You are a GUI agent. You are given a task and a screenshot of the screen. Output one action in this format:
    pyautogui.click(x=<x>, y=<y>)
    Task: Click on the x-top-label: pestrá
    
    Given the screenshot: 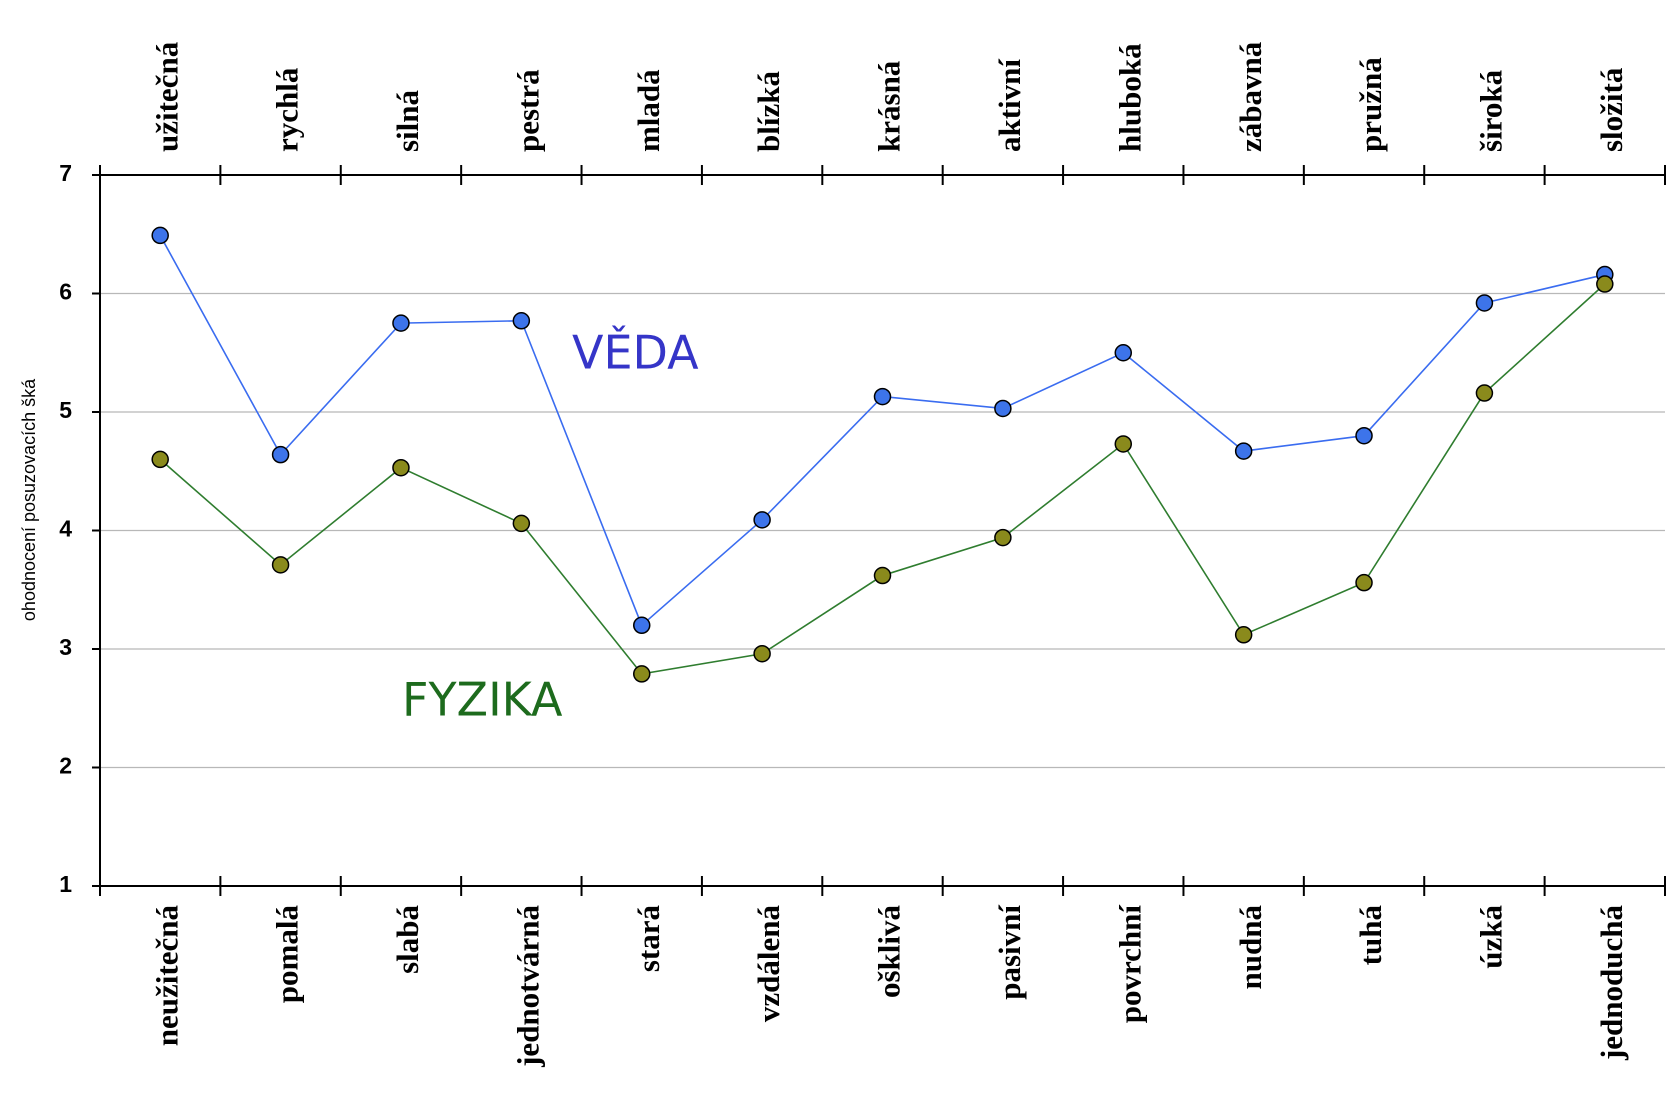 What is the action you would take?
    pyautogui.click(x=527, y=110)
    